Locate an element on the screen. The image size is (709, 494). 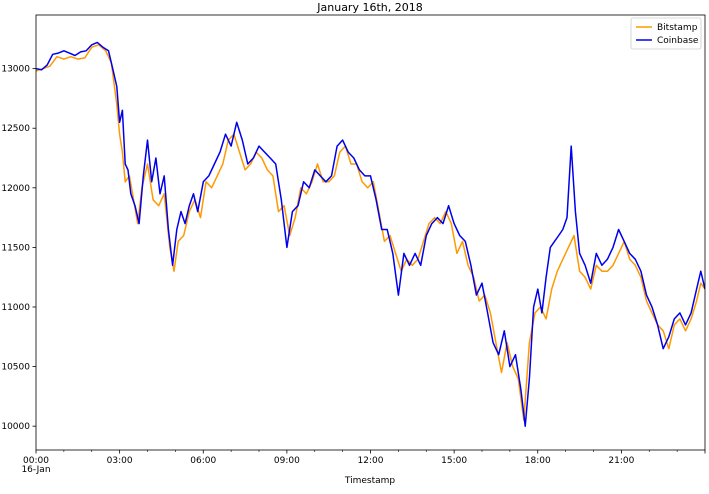
x-tick-label-0000: 00:00 is located at coordinates (36, 461).